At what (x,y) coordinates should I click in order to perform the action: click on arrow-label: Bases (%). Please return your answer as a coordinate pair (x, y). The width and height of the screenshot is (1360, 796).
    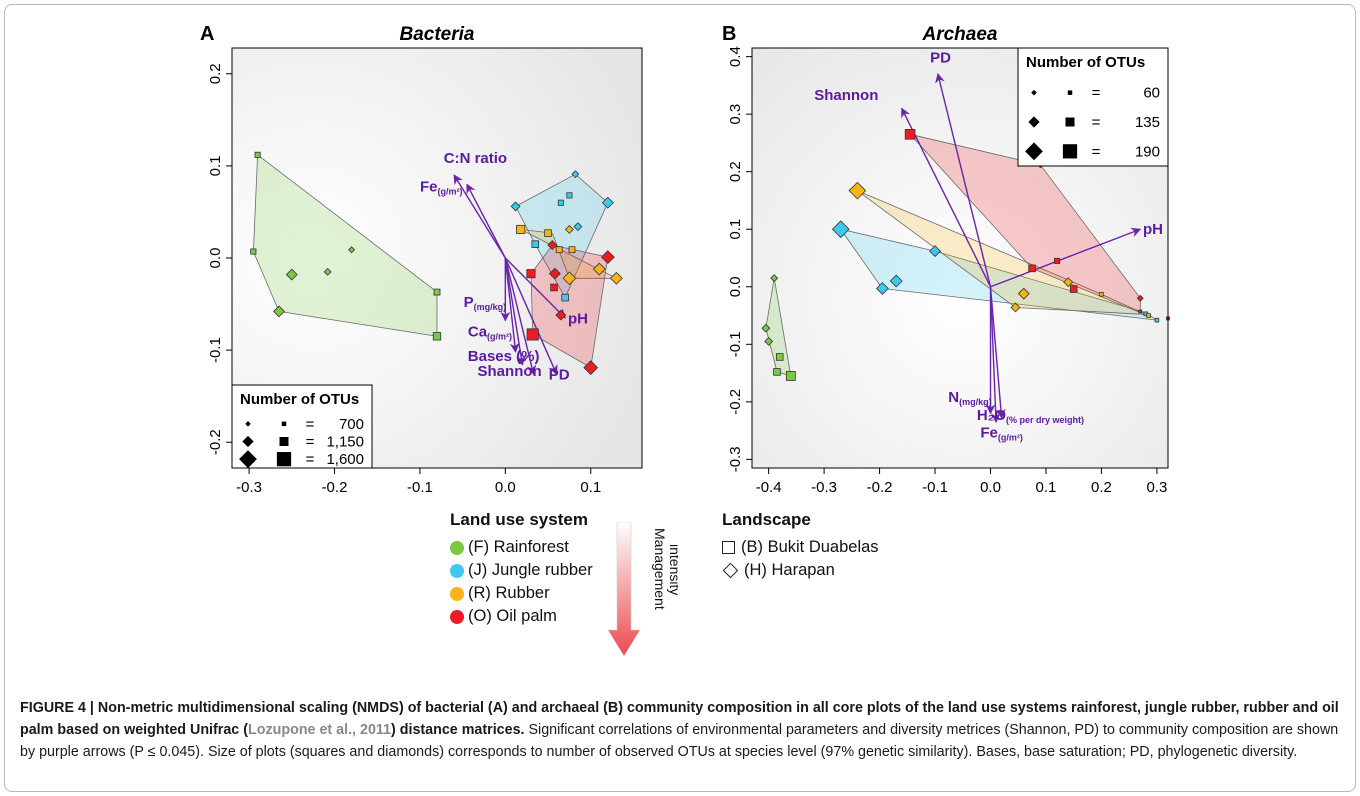
    Looking at the image, I should click on (504, 356).